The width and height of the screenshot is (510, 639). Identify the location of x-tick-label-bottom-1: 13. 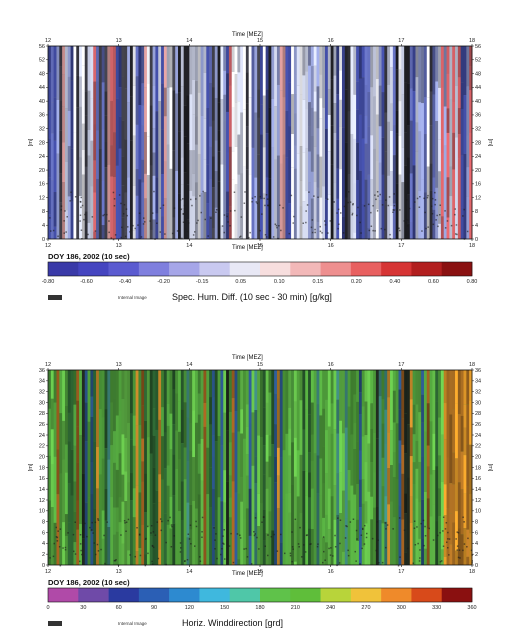
(119, 246).